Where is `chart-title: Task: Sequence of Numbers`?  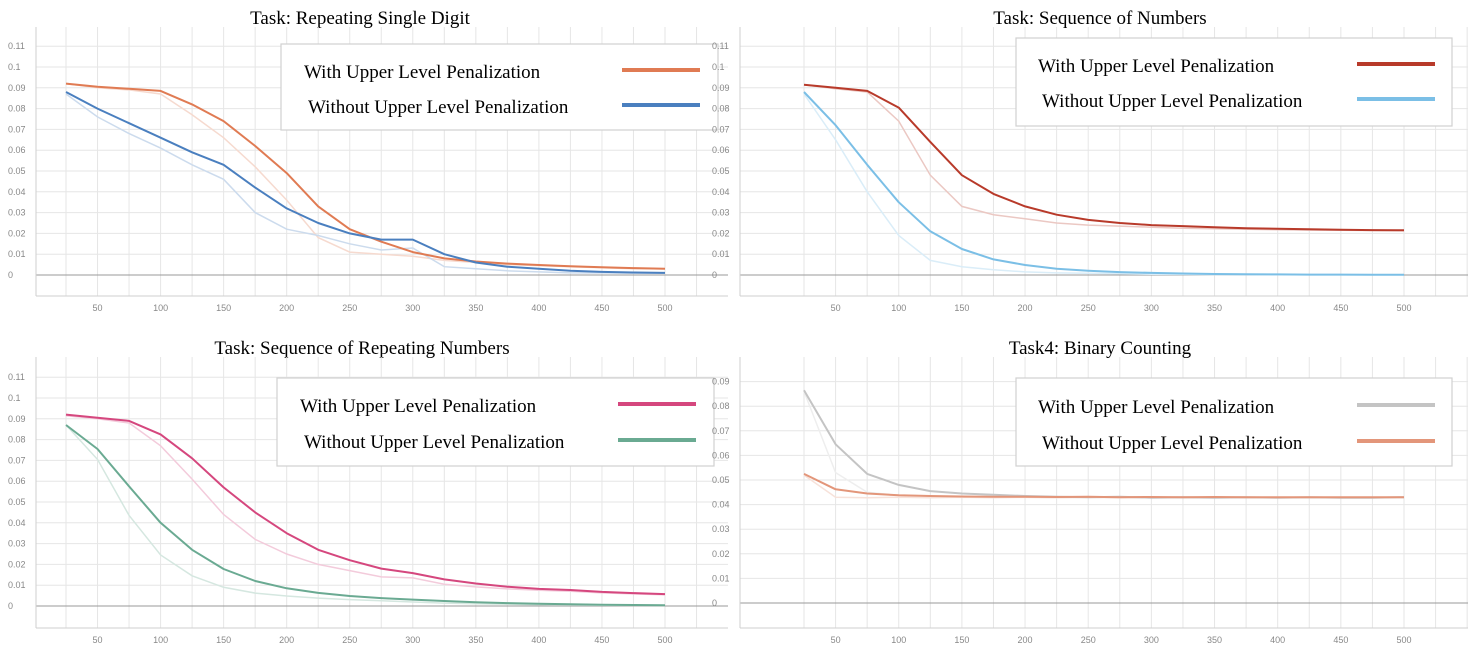 chart-title: Task: Sequence of Numbers is located at coordinates (1099, 18).